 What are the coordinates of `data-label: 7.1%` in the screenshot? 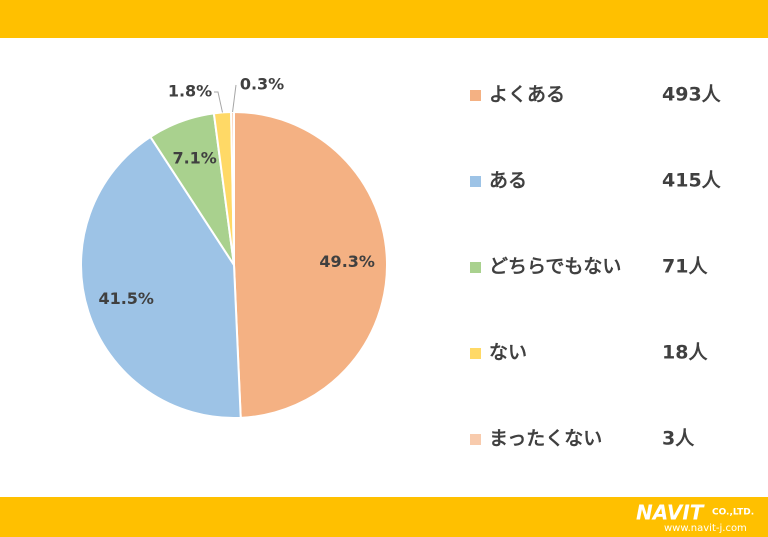 It's located at (194, 157).